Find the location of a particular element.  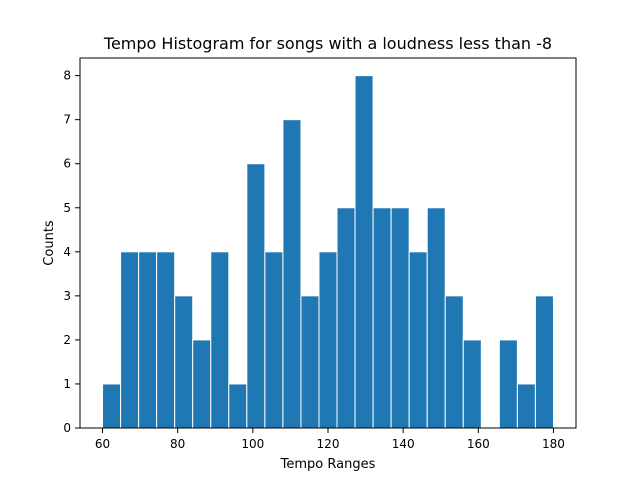

x-tick-label: 80 is located at coordinates (177, 444).